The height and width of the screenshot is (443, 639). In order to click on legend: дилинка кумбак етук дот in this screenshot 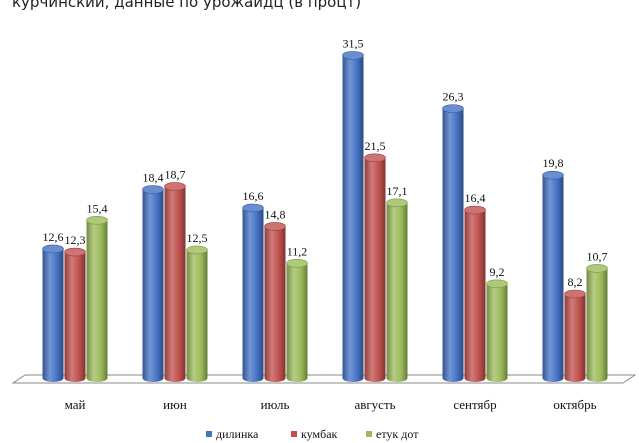, I will do `click(312, 434)`.